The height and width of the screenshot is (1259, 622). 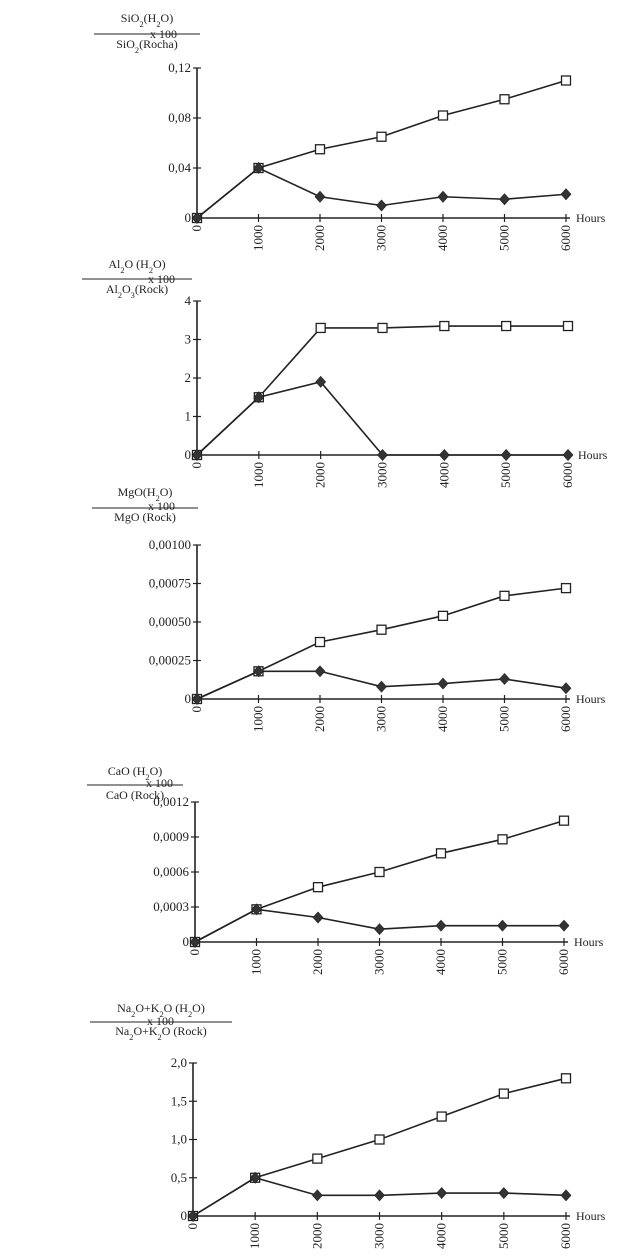 I want to click on y-tick-label: 1,5, so click(x=179, y=1100).